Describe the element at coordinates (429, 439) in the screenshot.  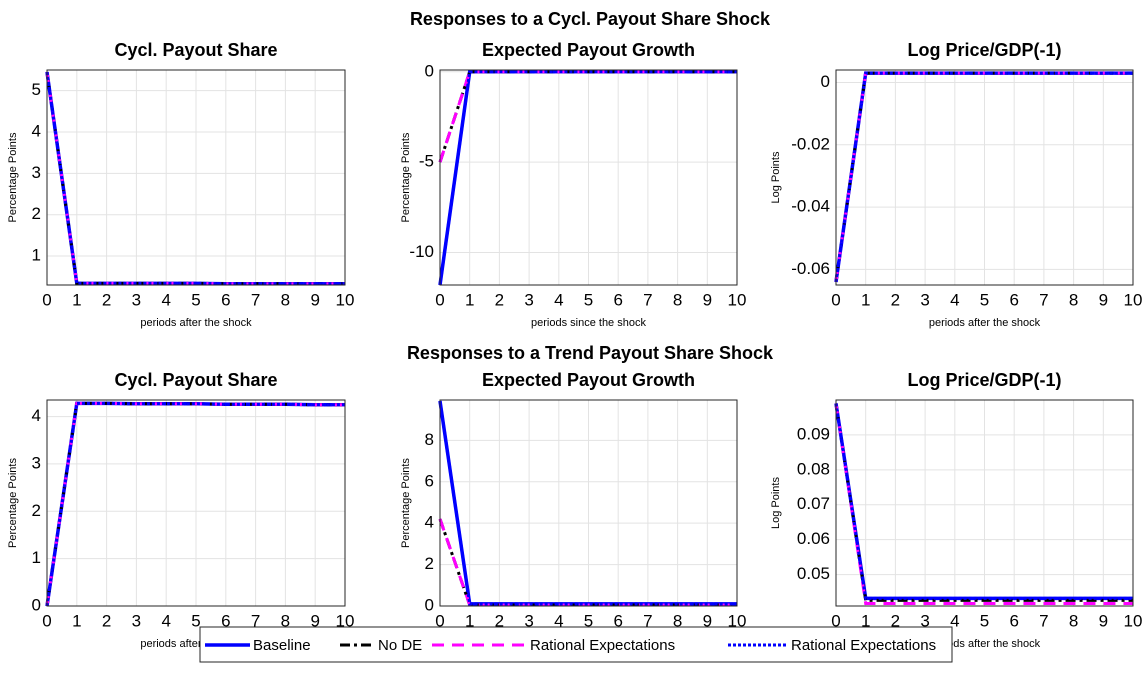
I see `y-tick-label: 8` at that location.